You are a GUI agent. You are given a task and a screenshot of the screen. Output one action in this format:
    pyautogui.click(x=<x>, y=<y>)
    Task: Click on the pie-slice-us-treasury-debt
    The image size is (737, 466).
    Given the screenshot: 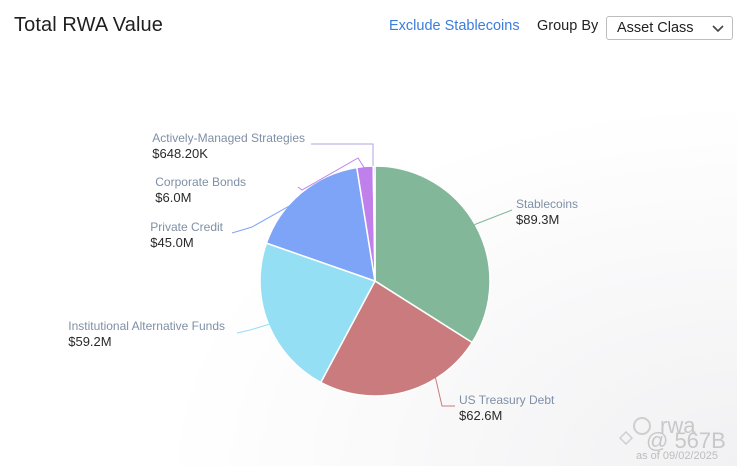 What is the action you would take?
    pyautogui.click(x=396, y=338)
    